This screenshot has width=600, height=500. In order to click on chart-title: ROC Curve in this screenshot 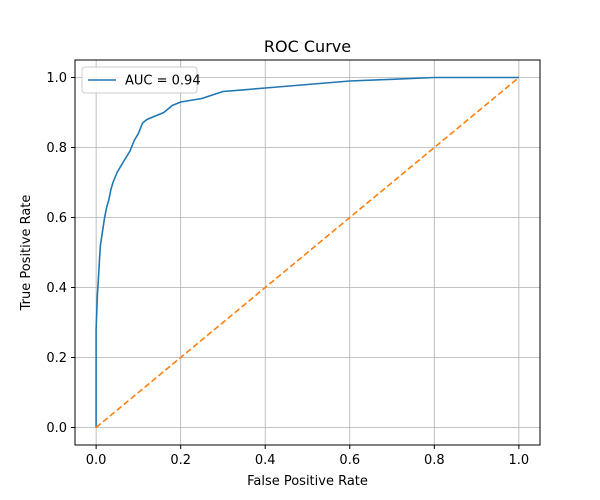, I will do `click(307, 46)`.